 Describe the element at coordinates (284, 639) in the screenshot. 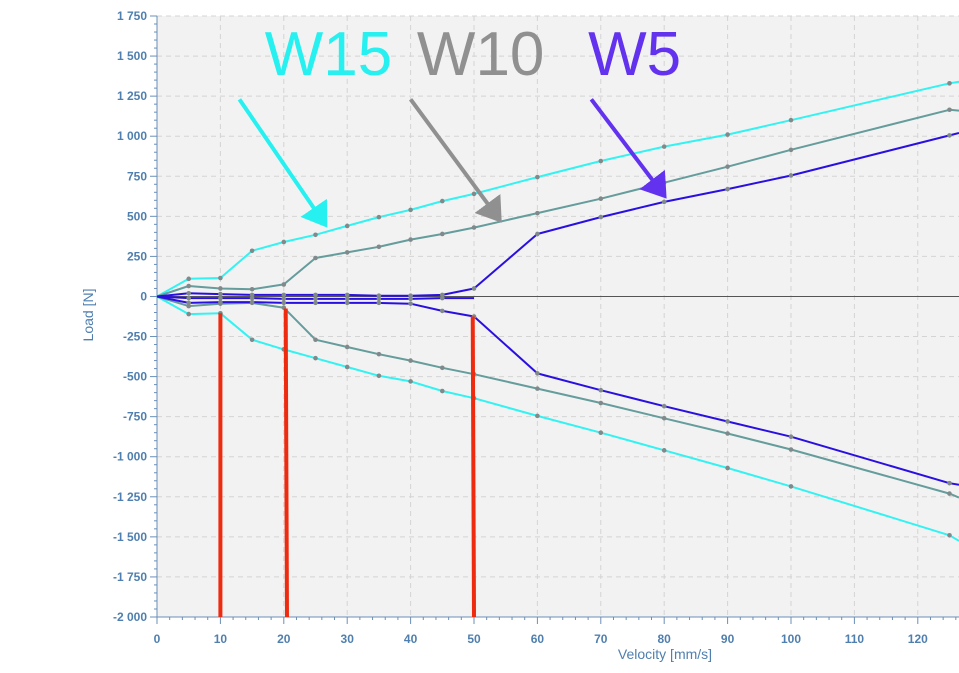

I see `x-tick-label: 20` at that location.